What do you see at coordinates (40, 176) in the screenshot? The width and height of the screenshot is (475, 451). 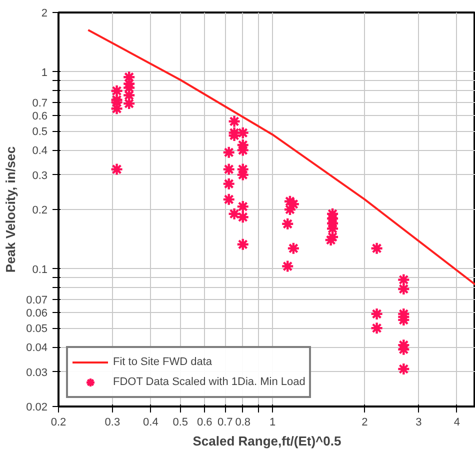 I see `y-tick-label: 0.3` at bounding box center [40, 176].